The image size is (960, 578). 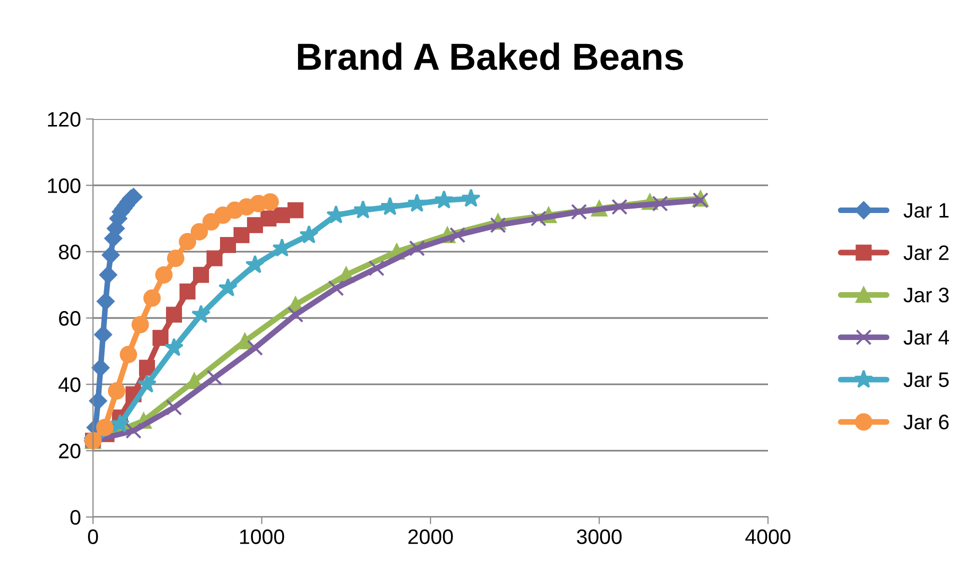 I want to click on x-tick-label: 2000, so click(x=430, y=536).